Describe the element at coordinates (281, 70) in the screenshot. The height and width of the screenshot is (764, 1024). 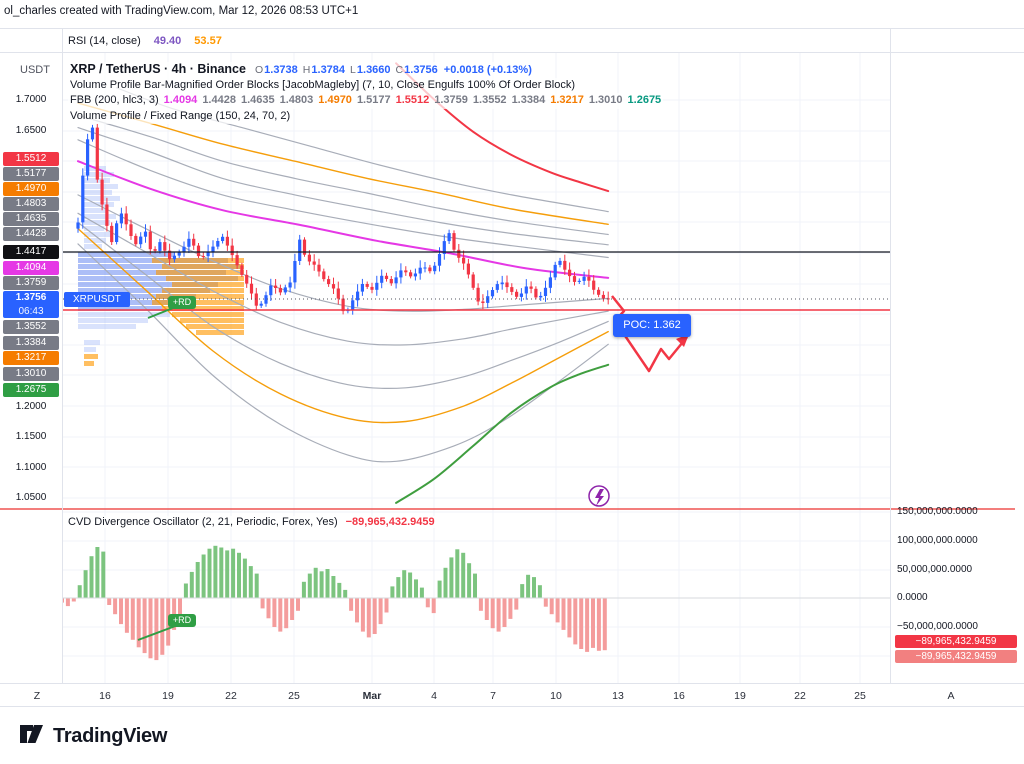
I see `ohlc-value: 1.3738` at that location.